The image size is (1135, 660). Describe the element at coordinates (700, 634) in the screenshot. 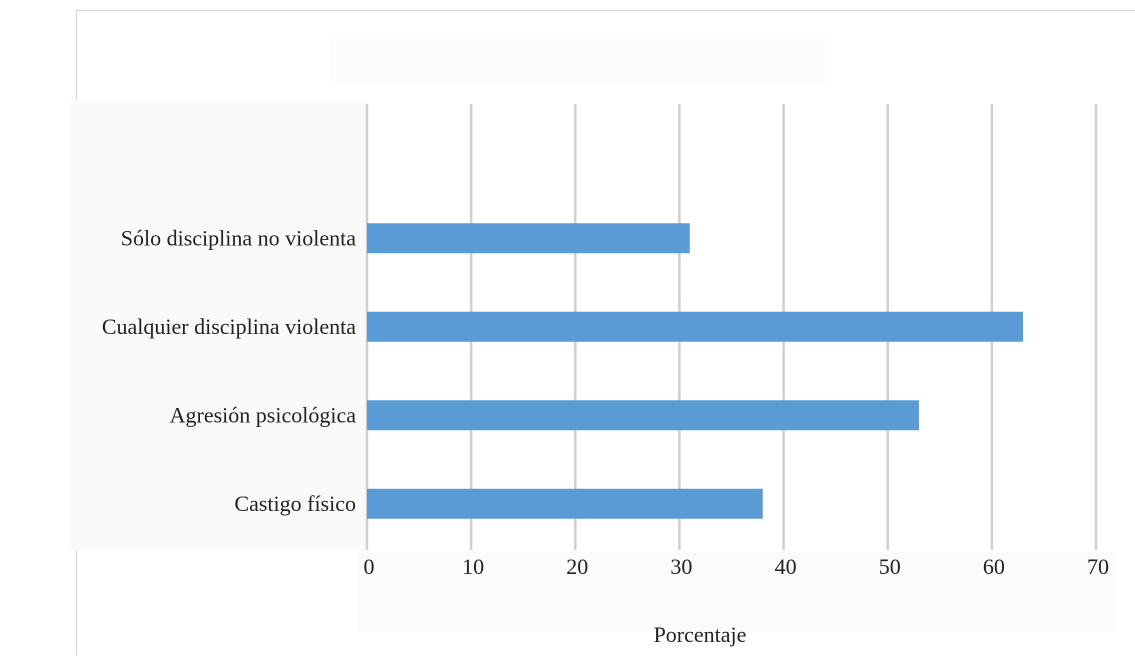

I see `x-axis-title: Porcentaje` at that location.